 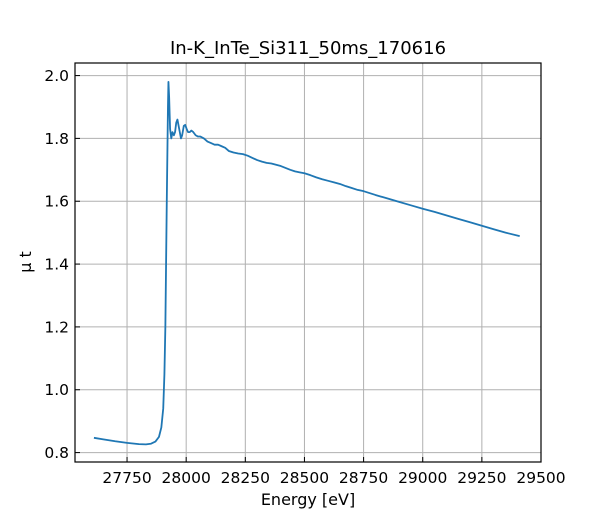 What do you see at coordinates (56, 202) in the screenshot?
I see `y-tick-label: 1.6` at bounding box center [56, 202].